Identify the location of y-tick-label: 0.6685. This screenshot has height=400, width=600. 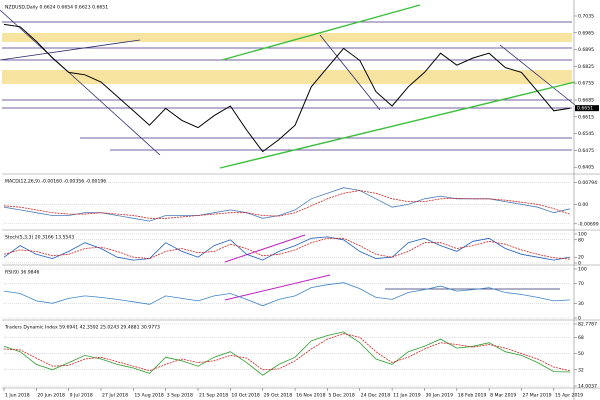
(586, 101).